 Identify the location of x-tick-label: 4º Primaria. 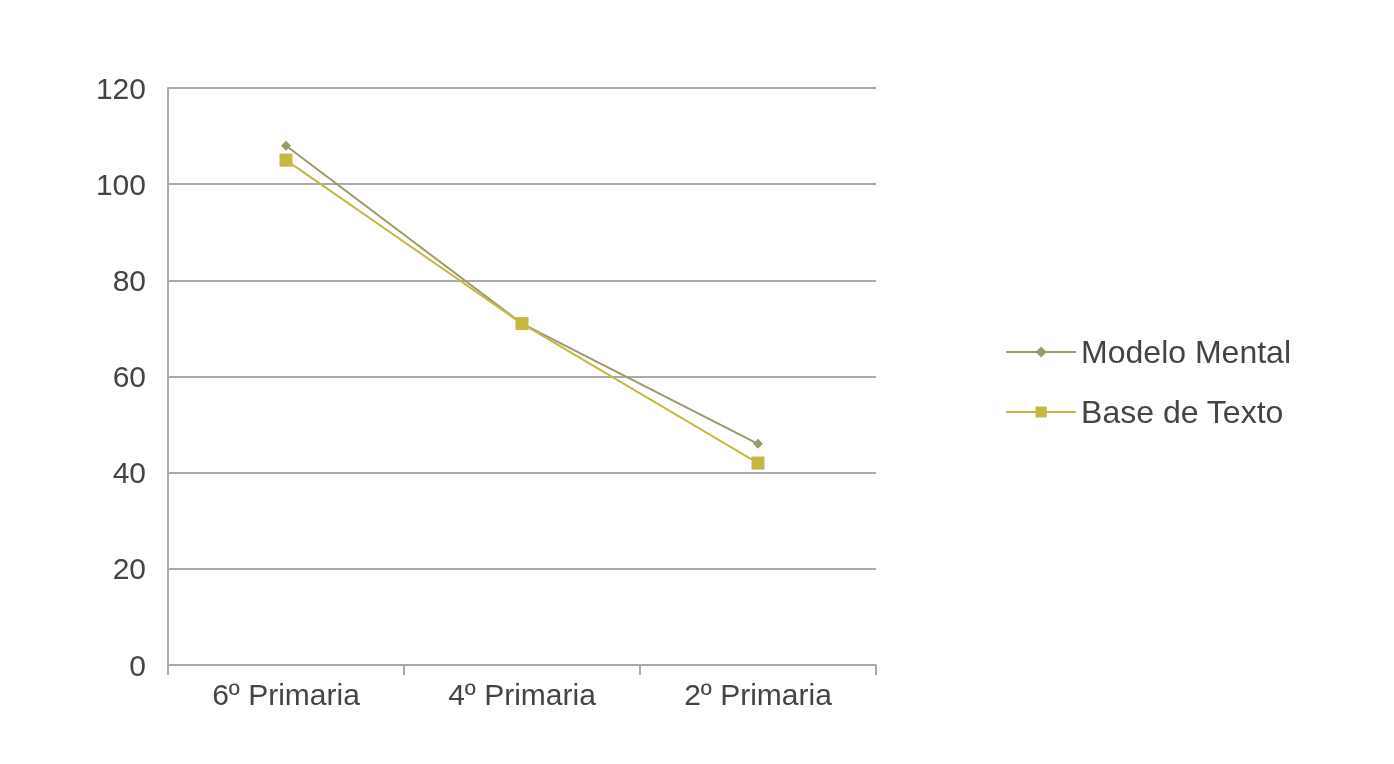
(522, 694).